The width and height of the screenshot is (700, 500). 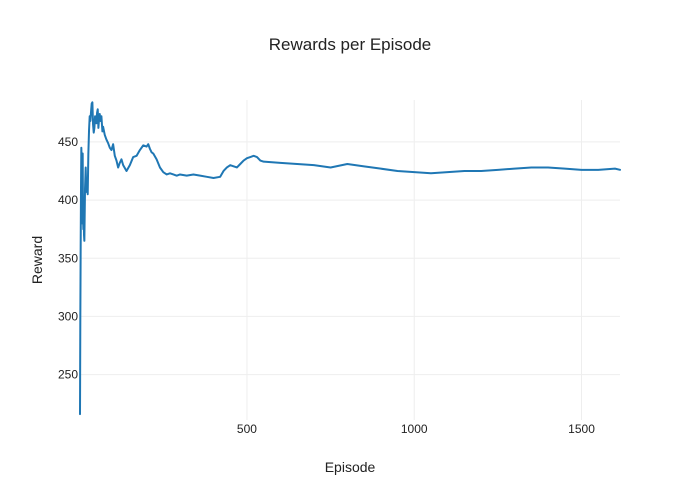 I want to click on y-tick-label: 400, so click(x=68, y=200).